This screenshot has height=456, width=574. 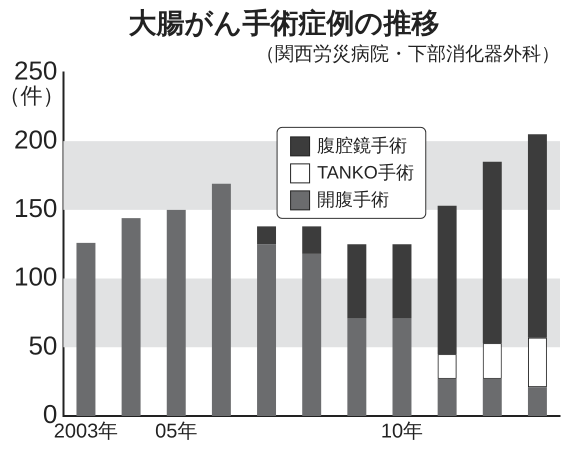 I want to click on y-tick-label: 50, so click(x=43, y=345).